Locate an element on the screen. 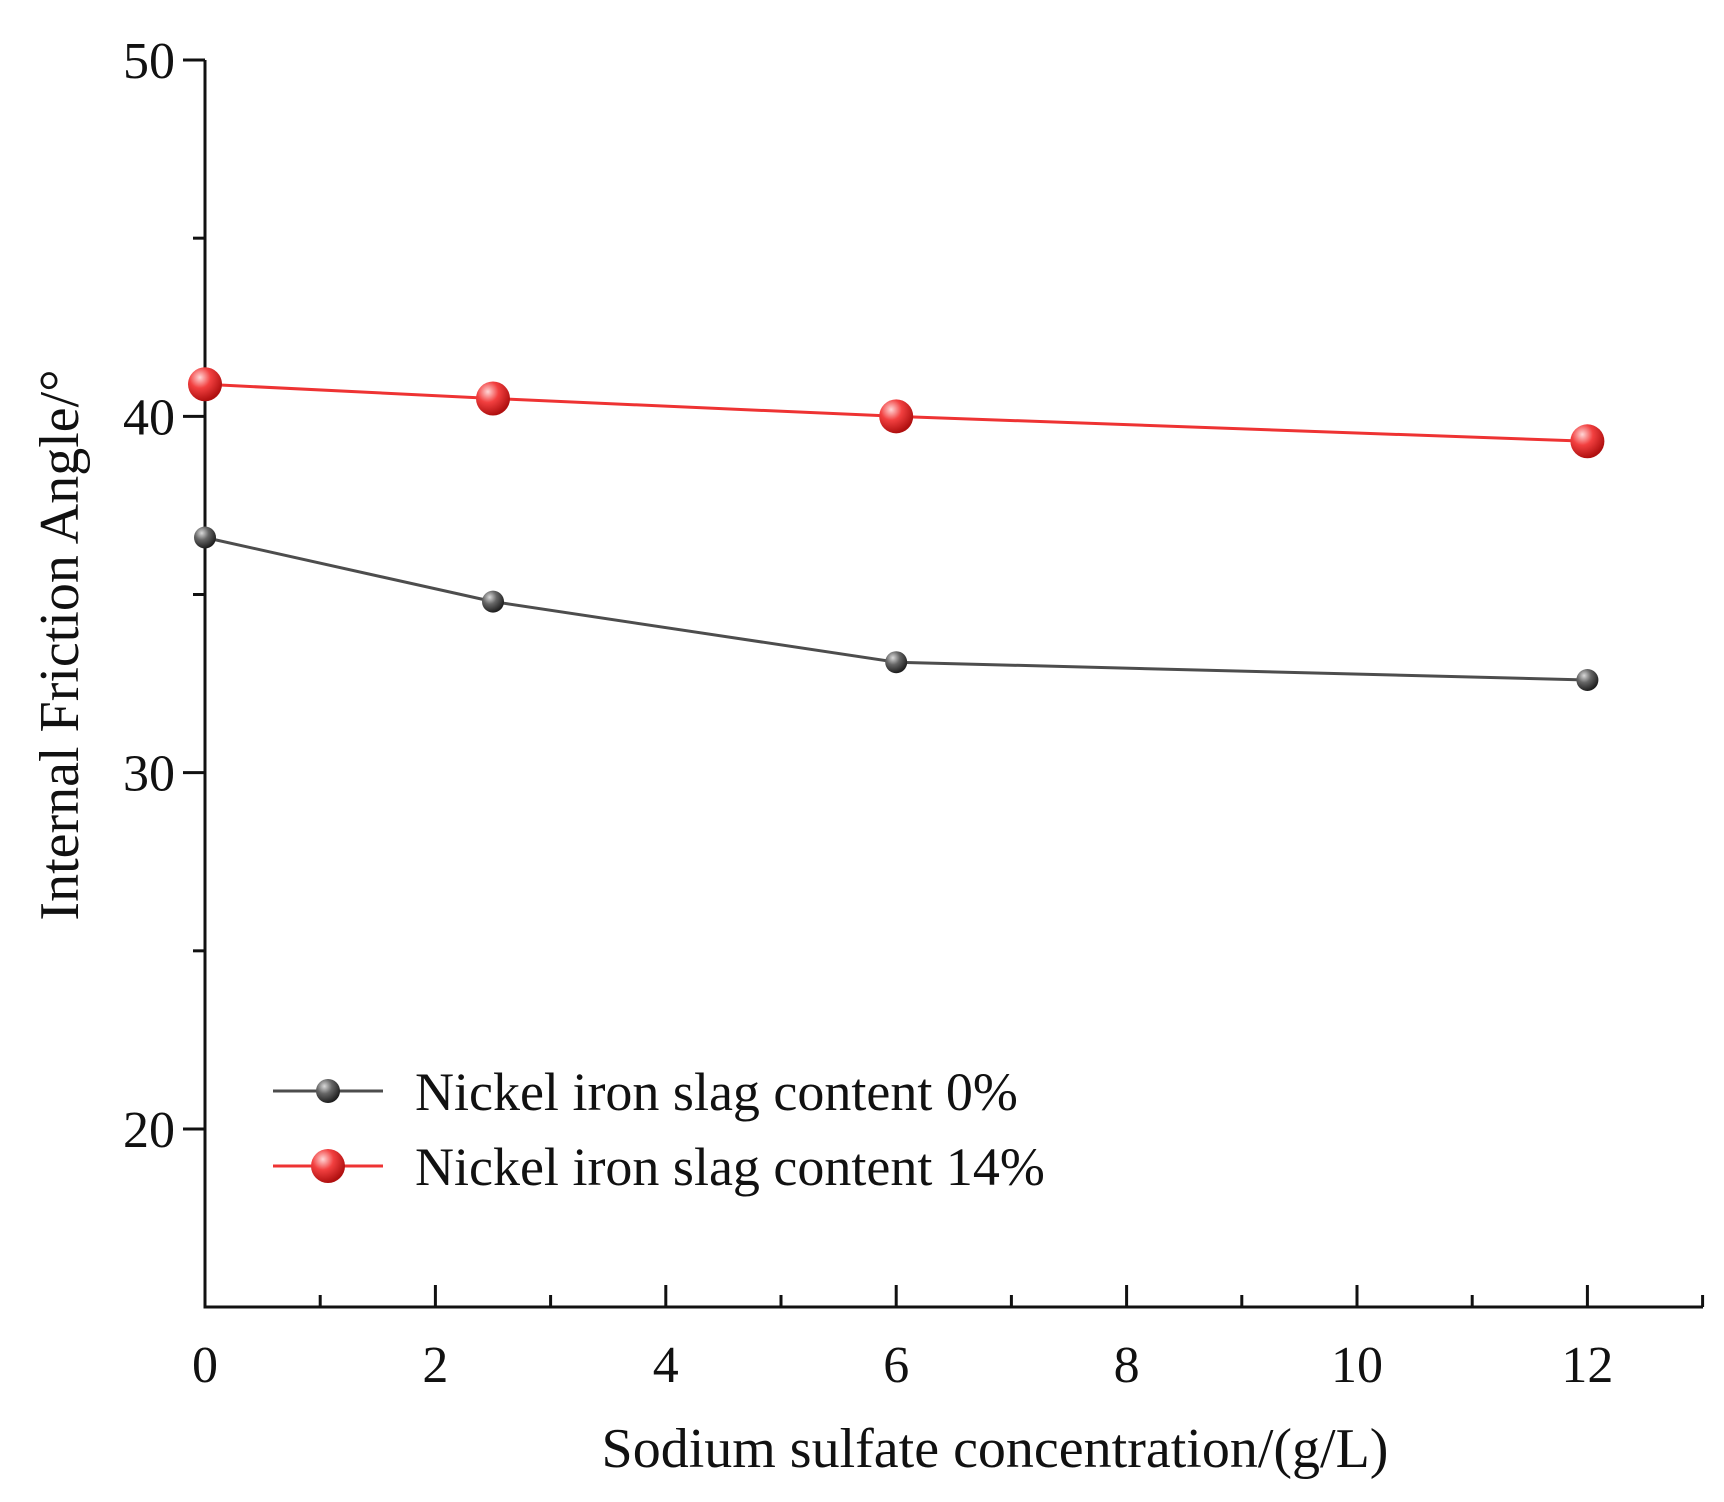 The image size is (1724, 1502). y-axis-title: Internal Friction Angle/° is located at coordinates (60, 644).